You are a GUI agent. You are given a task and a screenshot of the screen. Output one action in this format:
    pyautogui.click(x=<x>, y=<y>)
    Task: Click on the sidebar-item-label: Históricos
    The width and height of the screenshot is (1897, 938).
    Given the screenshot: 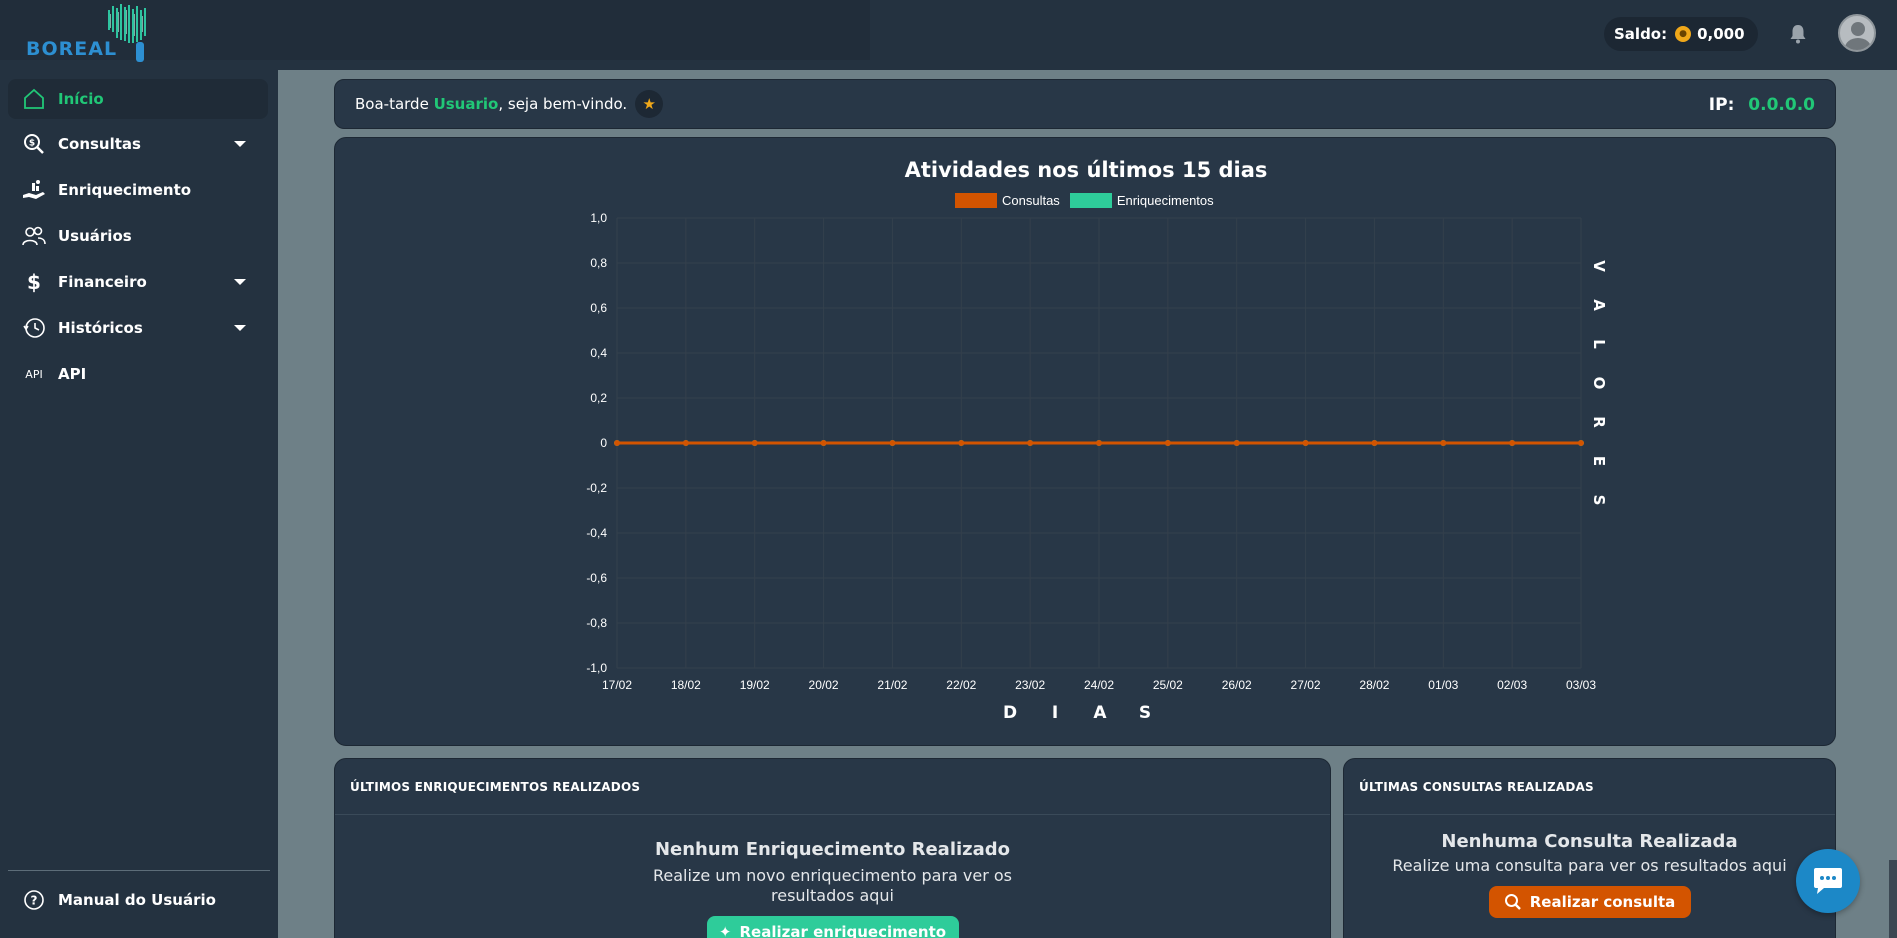 What is the action you would take?
    pyautogui.click(x=100, y=328)
    